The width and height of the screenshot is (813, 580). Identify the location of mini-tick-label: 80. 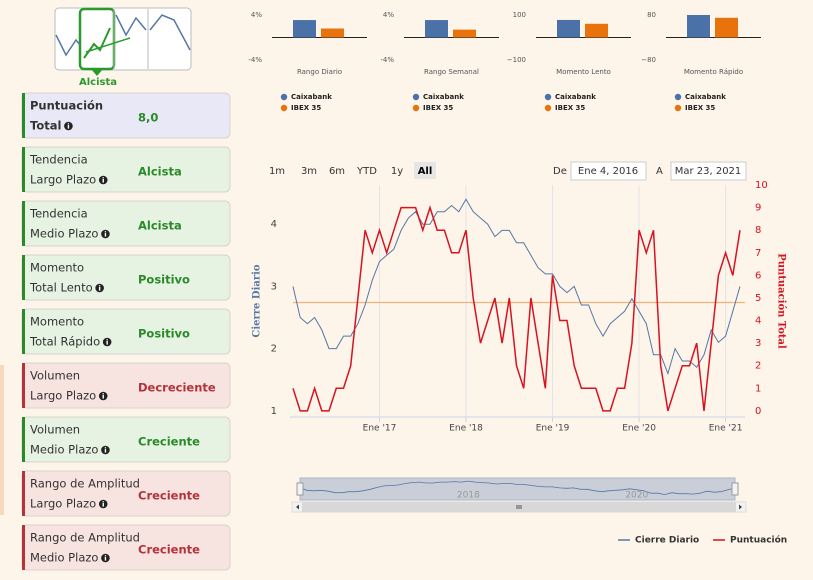
(651, 15).